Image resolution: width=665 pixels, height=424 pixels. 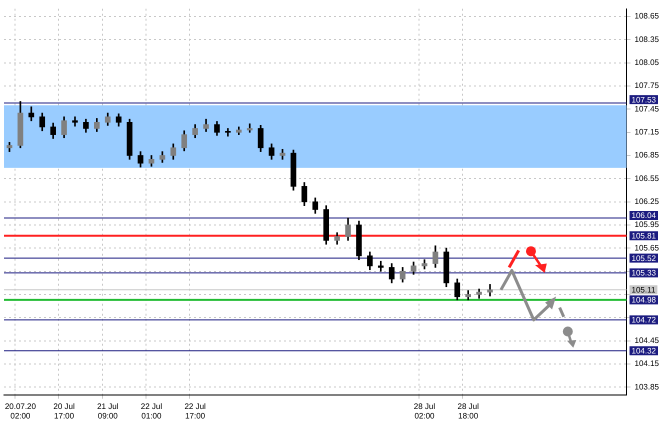 I want to click on y-tick-label: 103.85, so click(x=647, y=387).